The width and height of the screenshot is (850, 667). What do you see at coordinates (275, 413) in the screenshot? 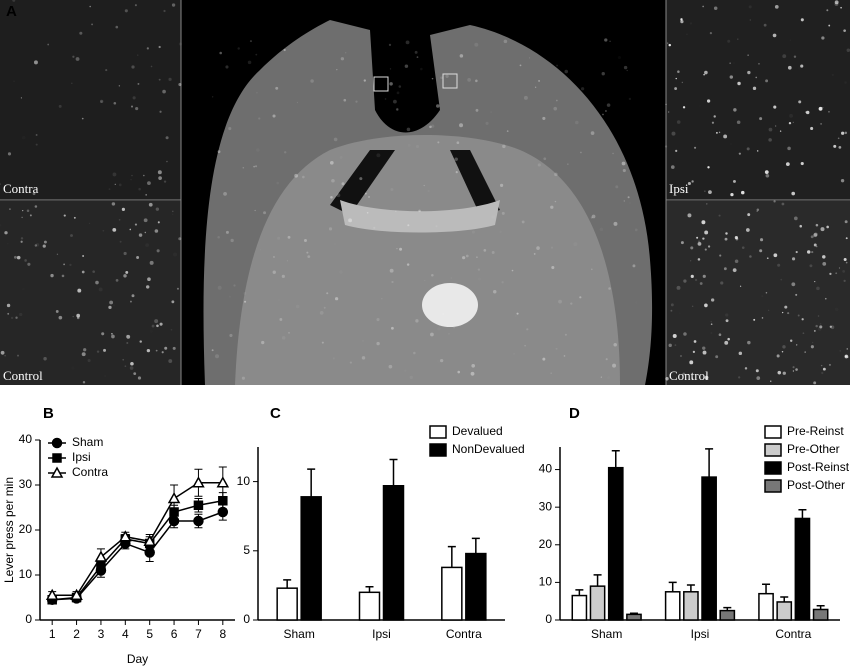
I see `panel-label: C` at bounding box center [275, 413].